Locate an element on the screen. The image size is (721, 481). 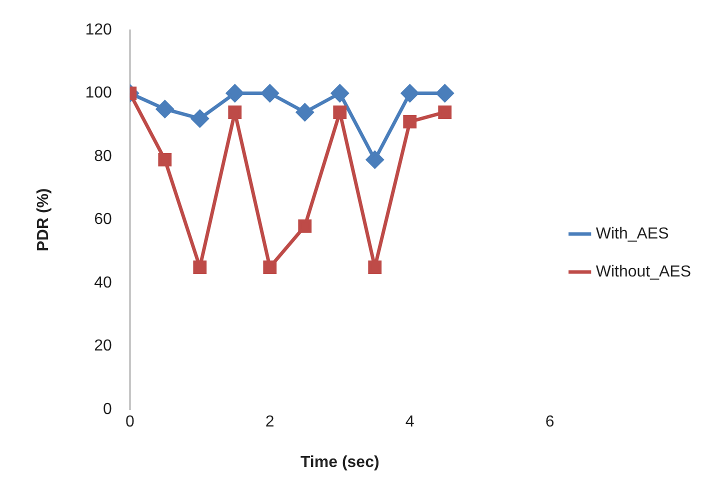
x-tick-label: 0 is located at coordinates (129, 422).